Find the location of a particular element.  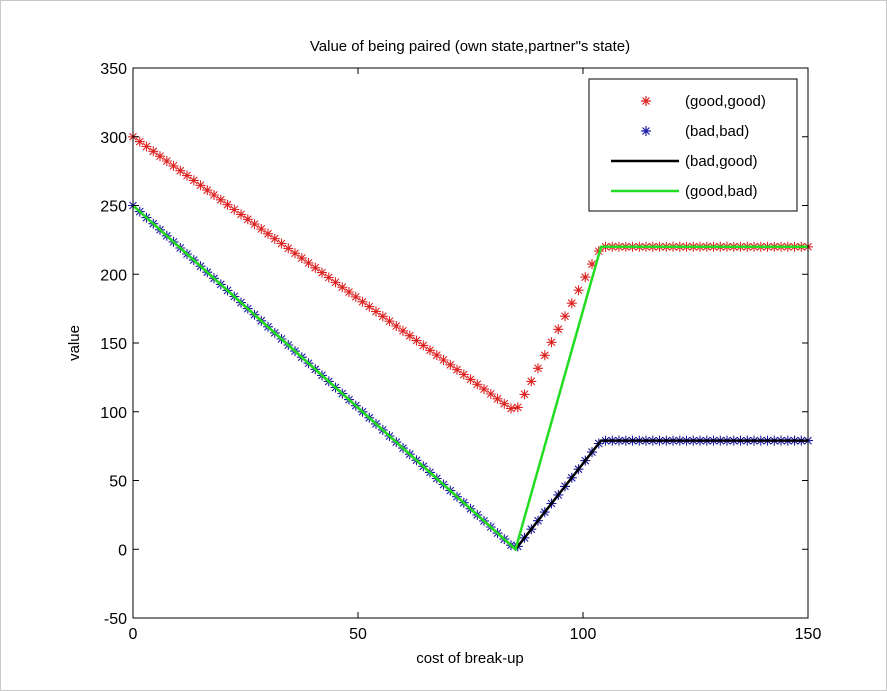

y-tick-label: 250 is located at coordinates (113, 207).